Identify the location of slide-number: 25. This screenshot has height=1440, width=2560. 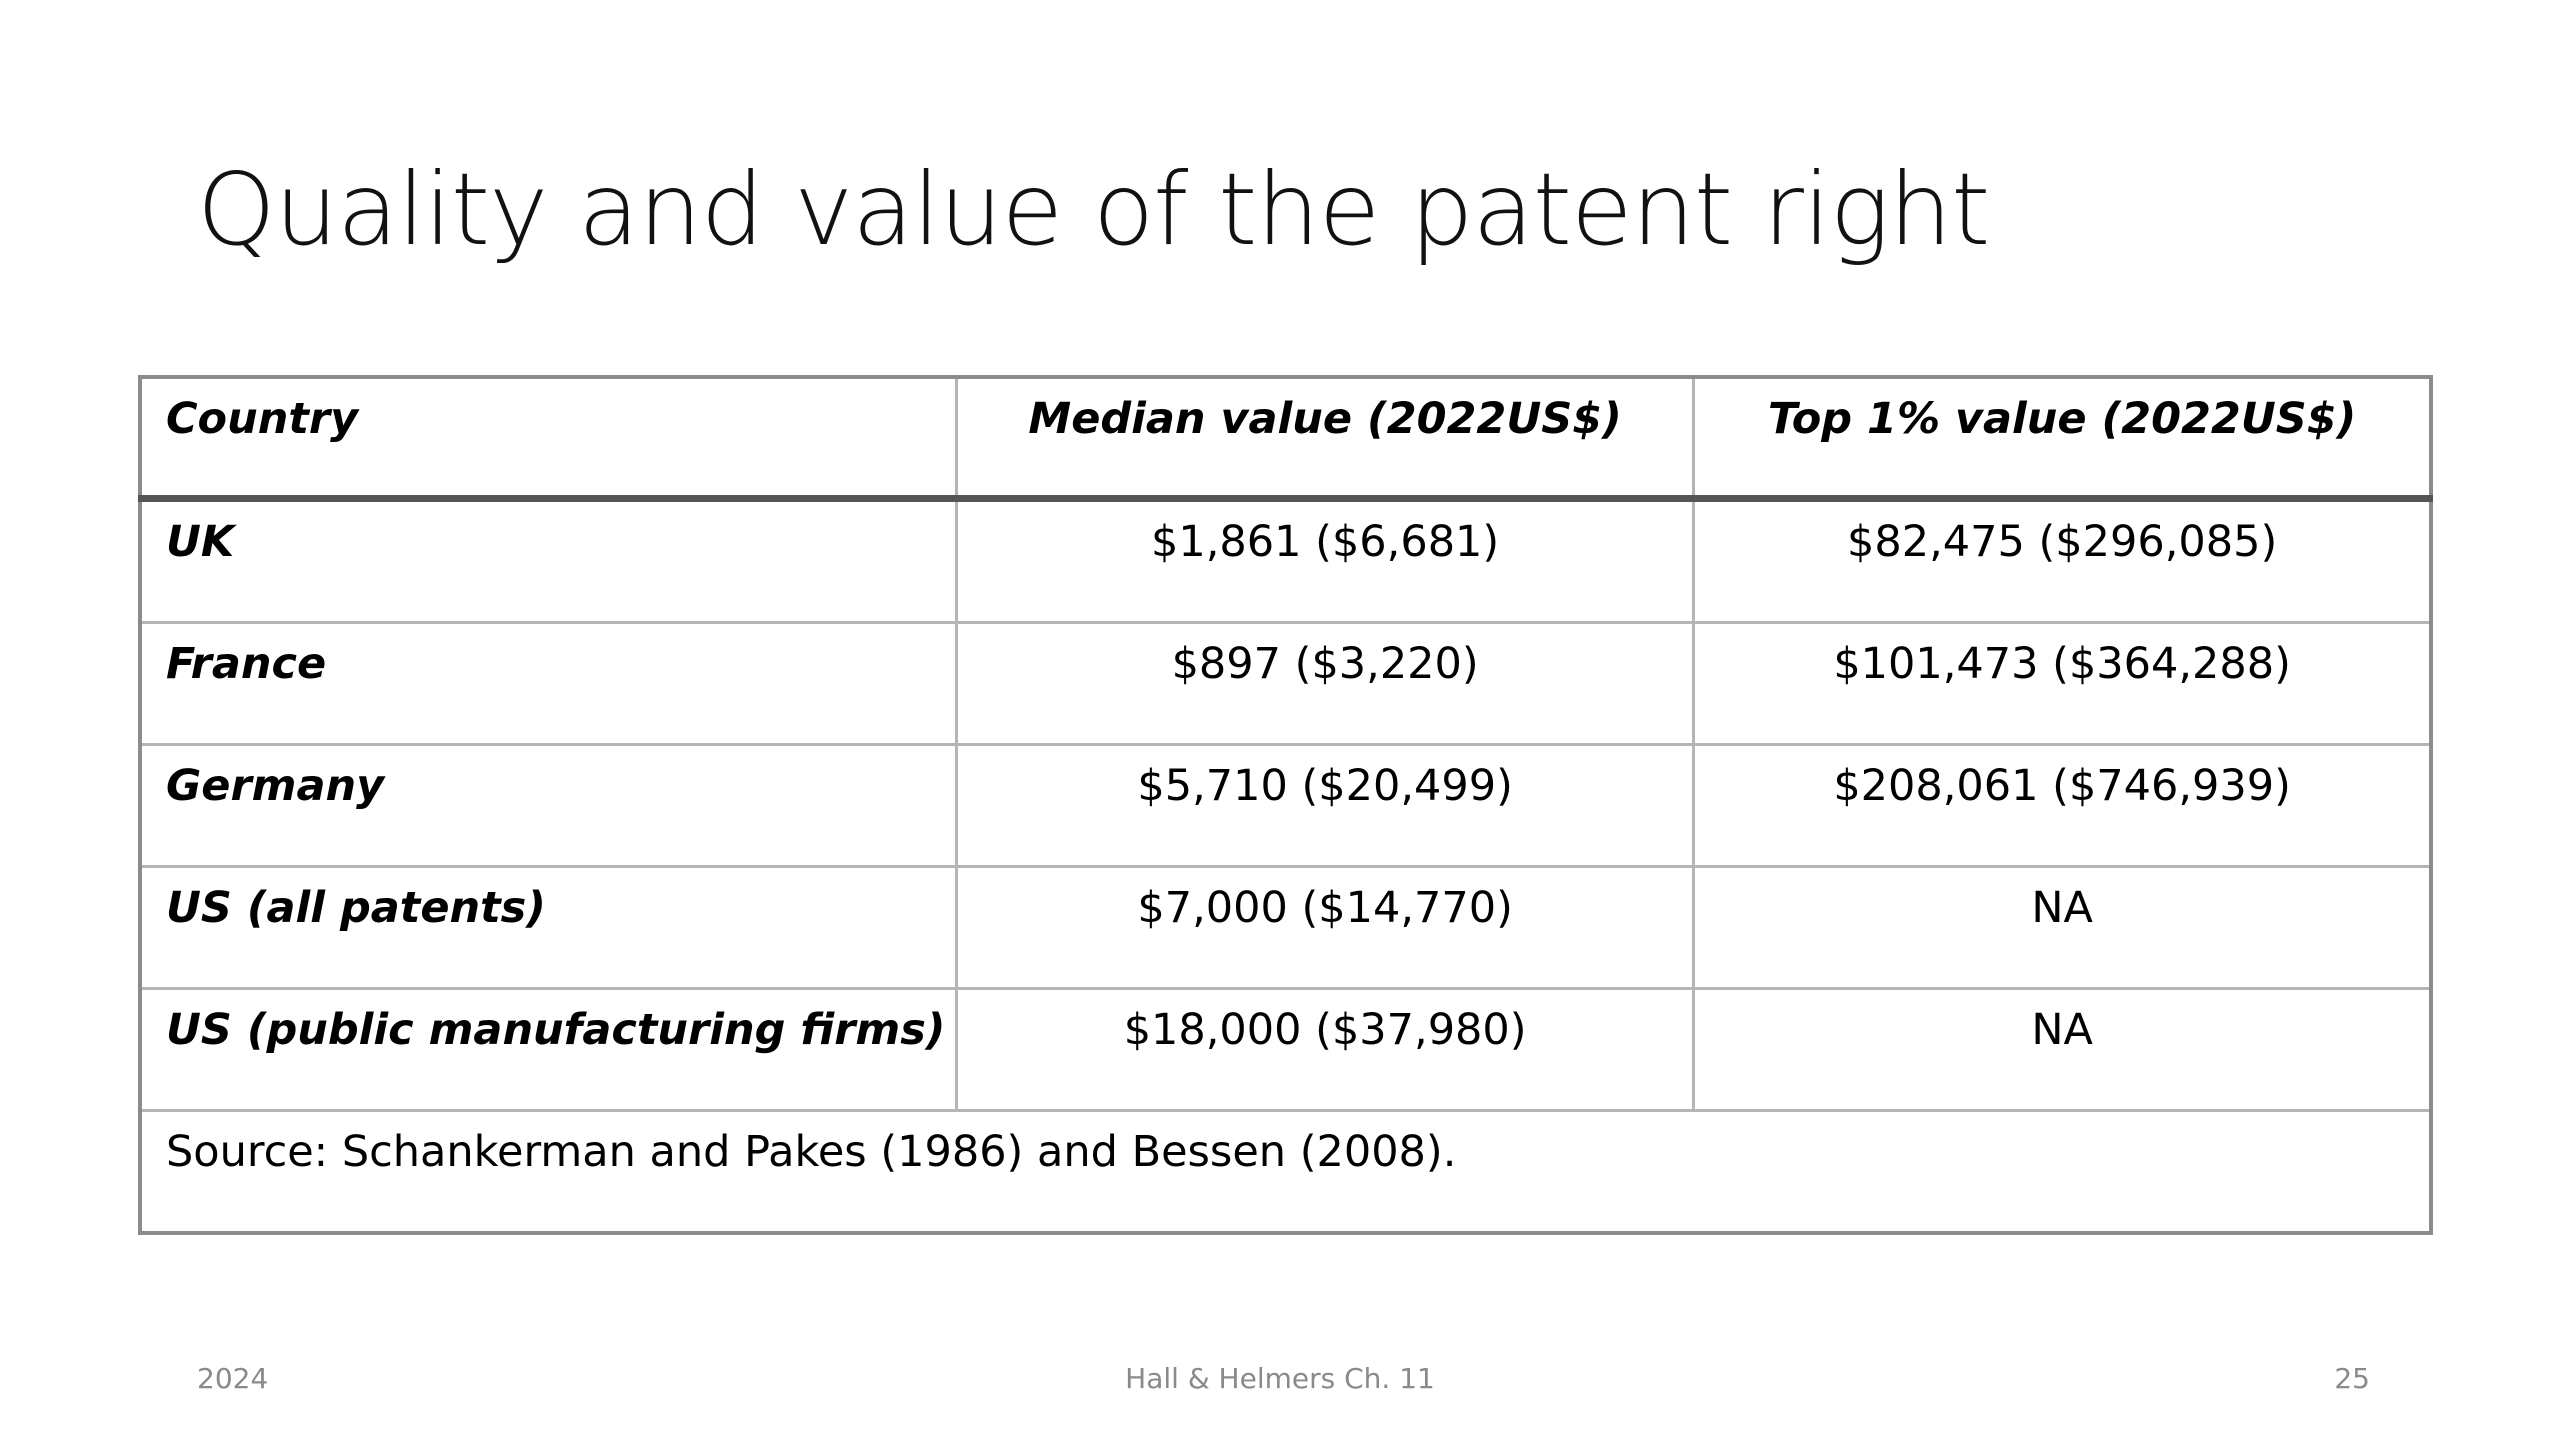
(2352, 1378).